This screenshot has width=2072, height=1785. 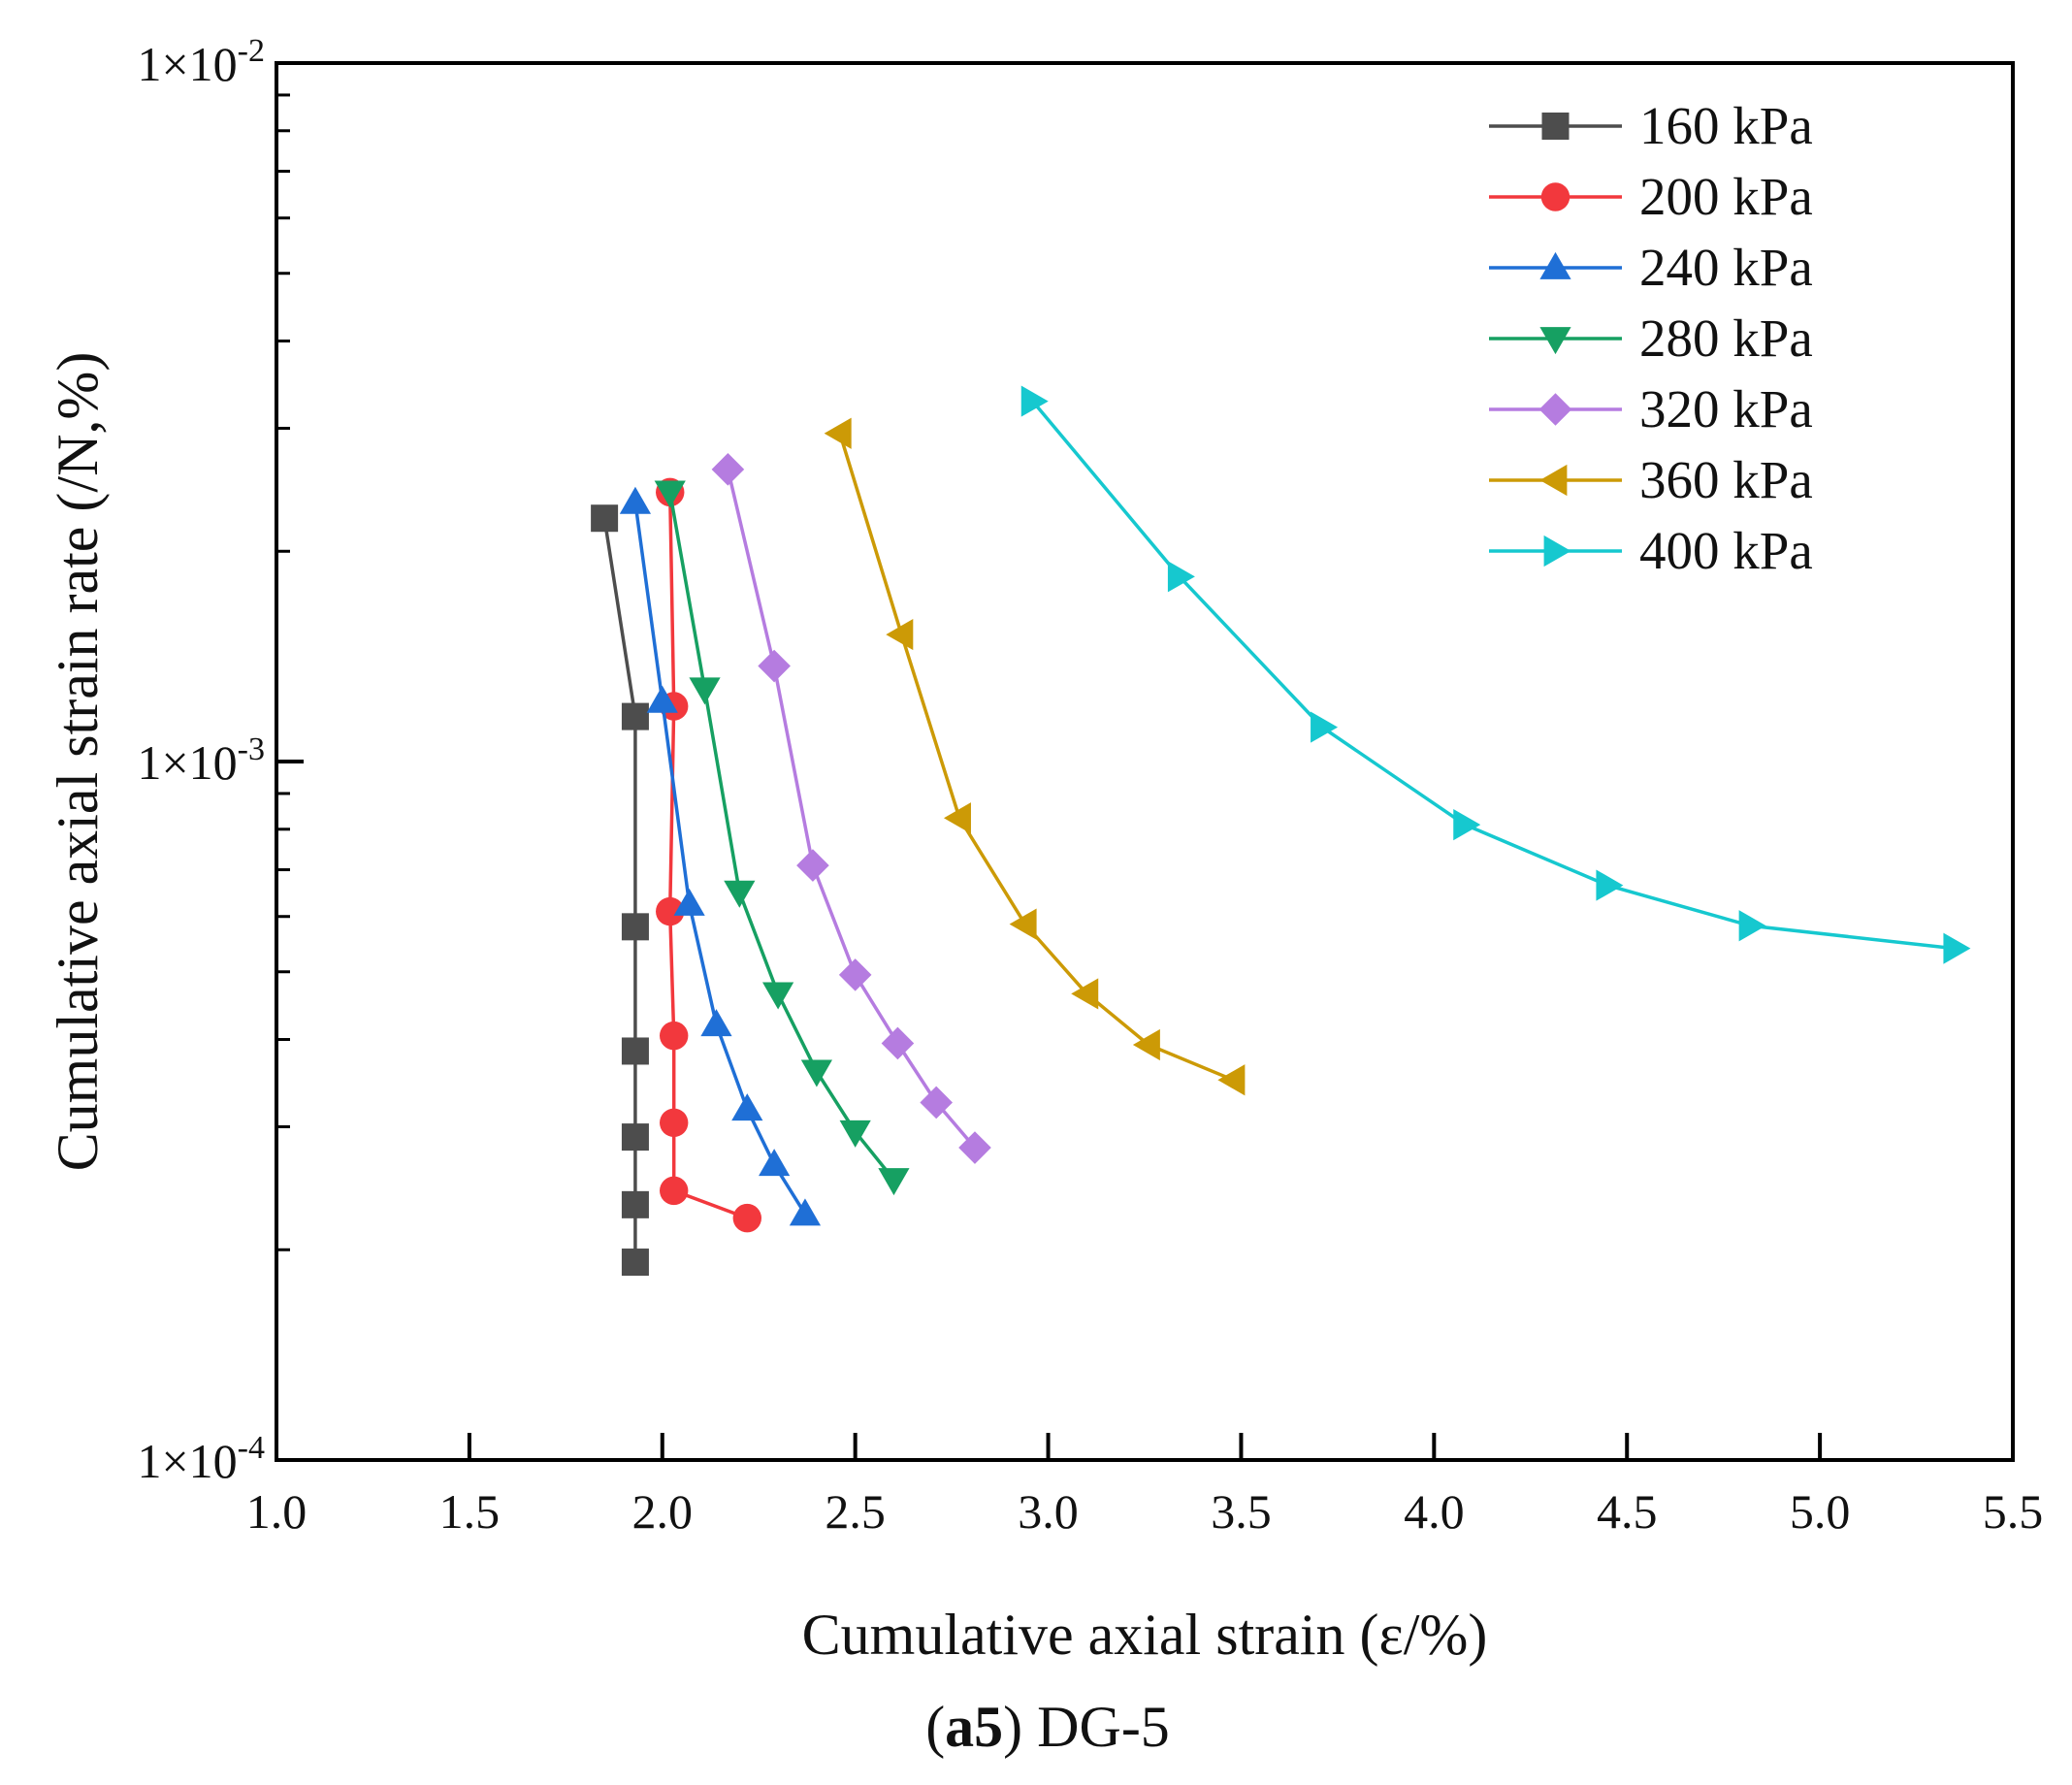 I want to click on x-tick-label-7: 4.5, so click(x=1627, y=1511).